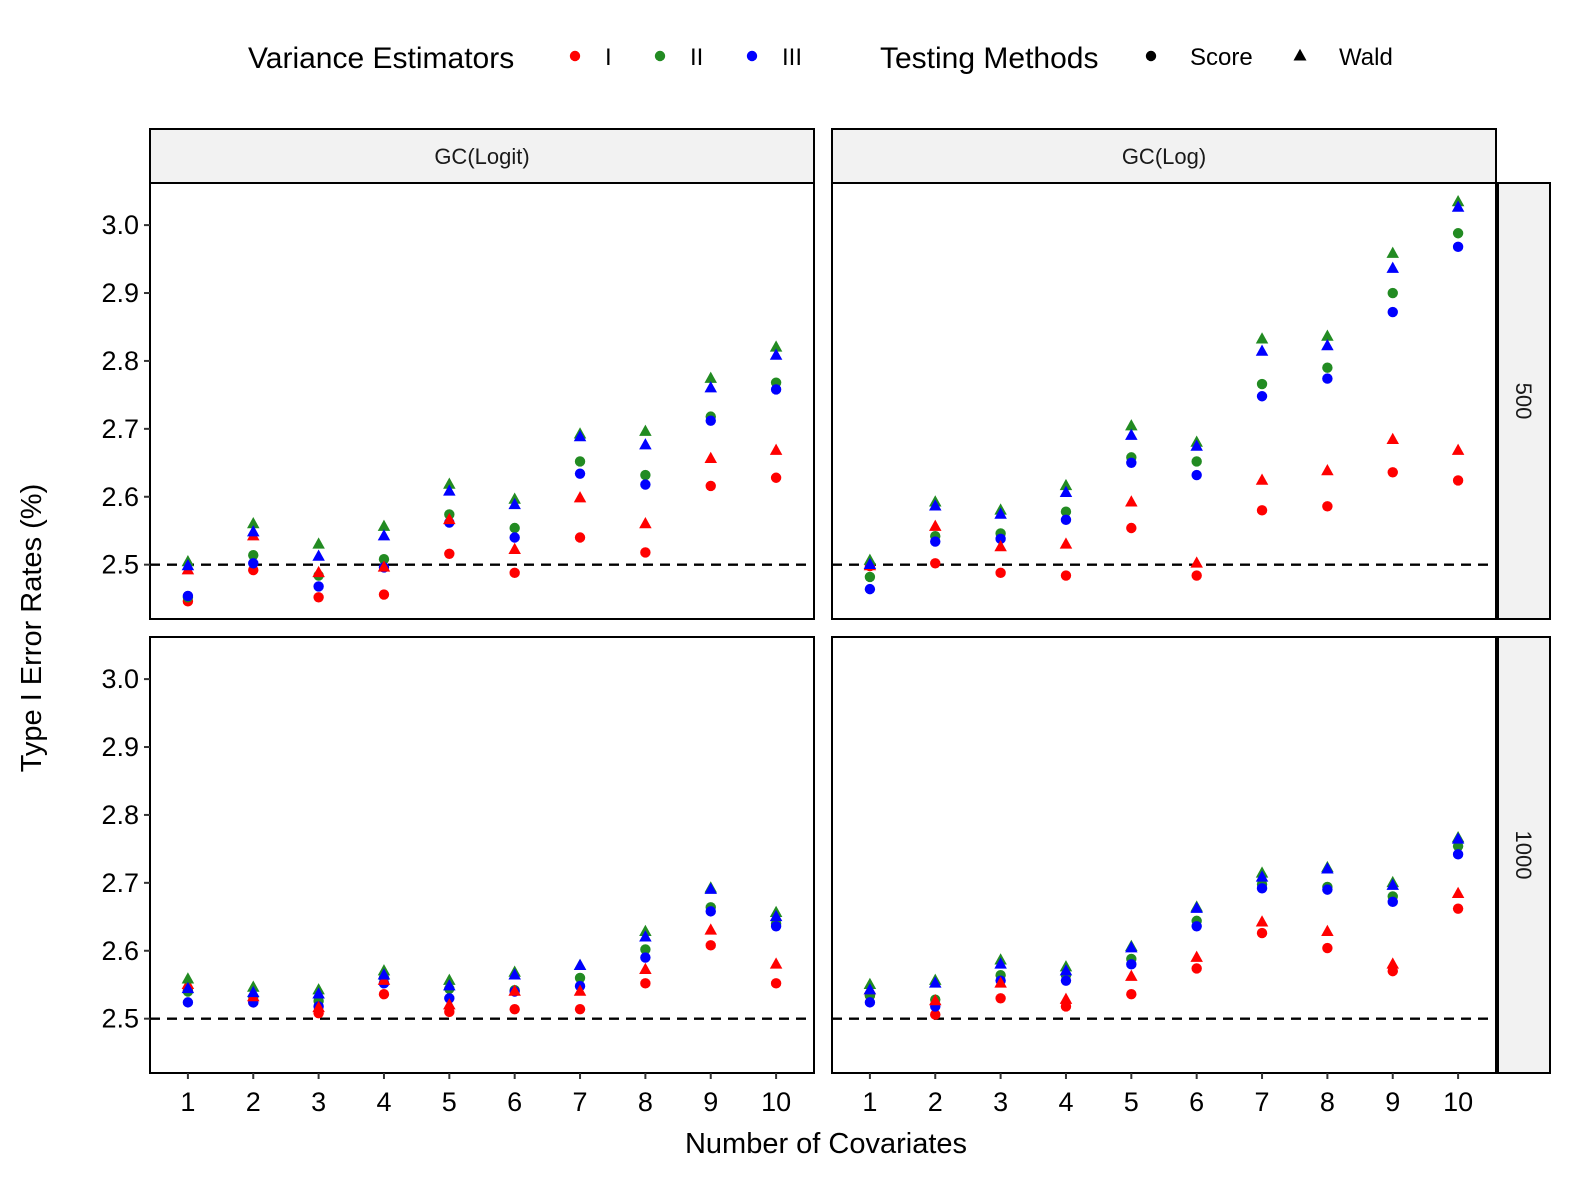  What do you see at coordinates (318, 1102) in the screenshot?
I see `x-tick-label: 3` at bounding box center [318, 1102].